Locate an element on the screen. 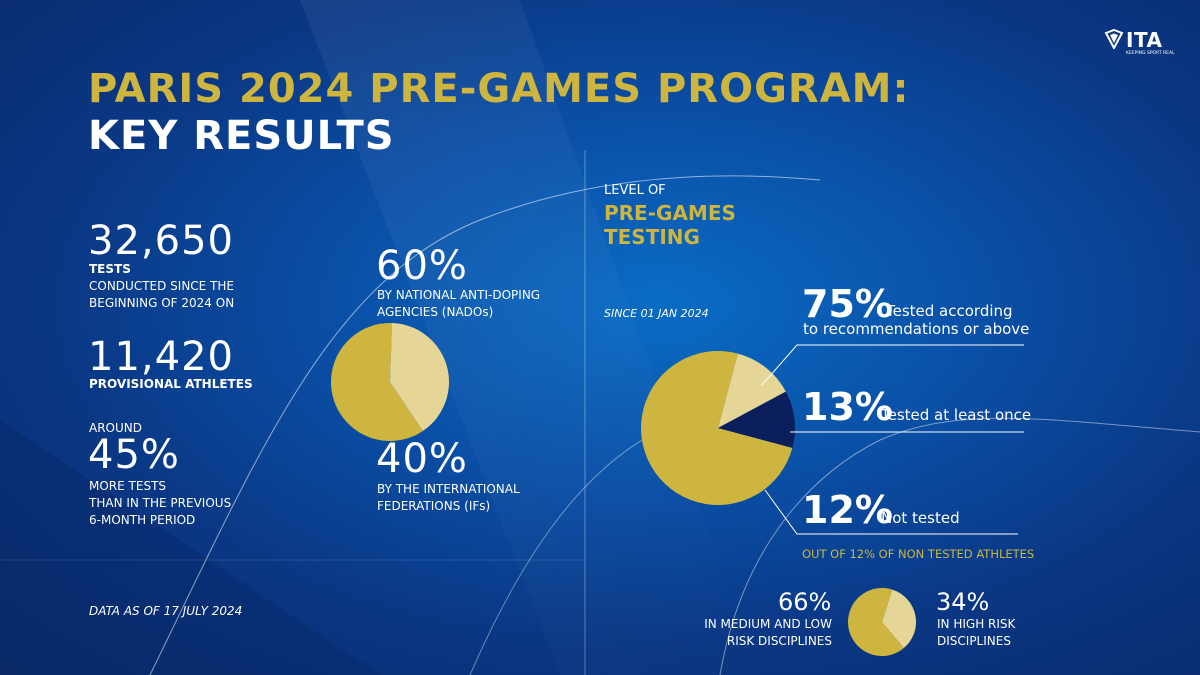 The width and height of the screenshot is (1200, 675). ita-logo: ITA KEEPING SPORT REAL is located at coordinates (1144, 45).